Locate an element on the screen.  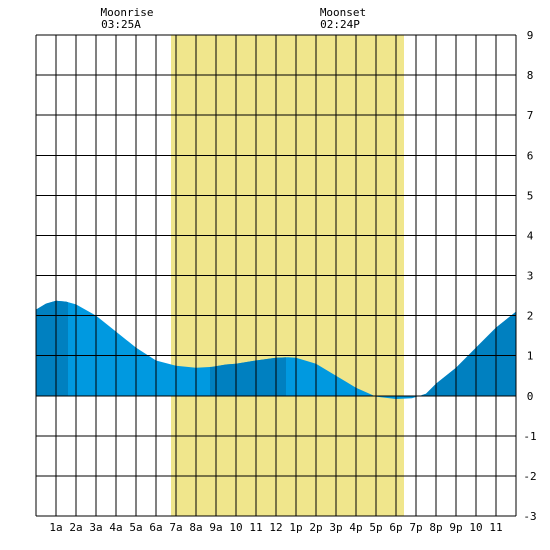
y-tick-label: 7 is located at coordinates (530, 115).